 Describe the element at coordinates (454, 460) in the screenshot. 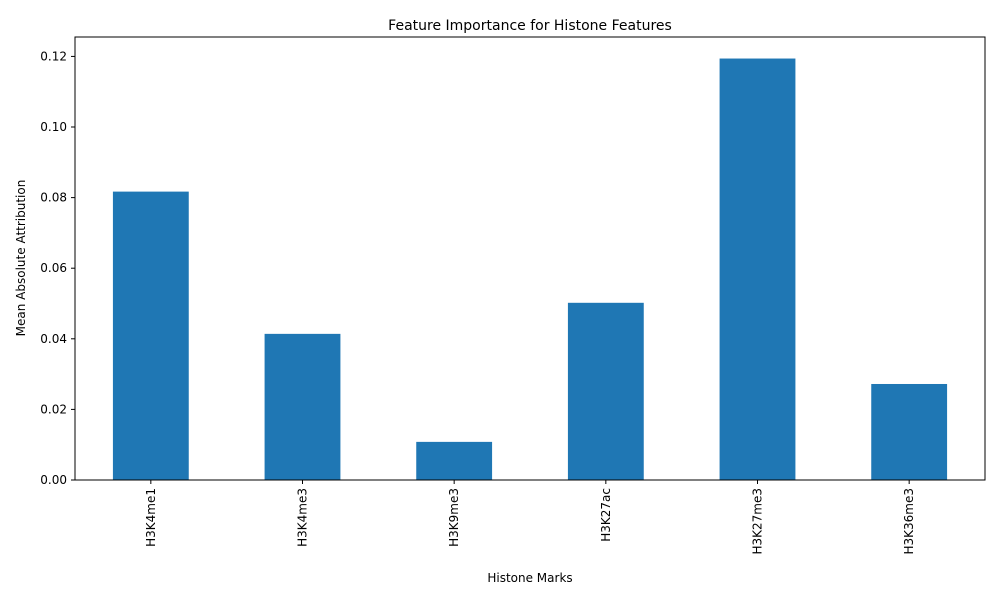

I see `bar-h3k9me3` at that location.